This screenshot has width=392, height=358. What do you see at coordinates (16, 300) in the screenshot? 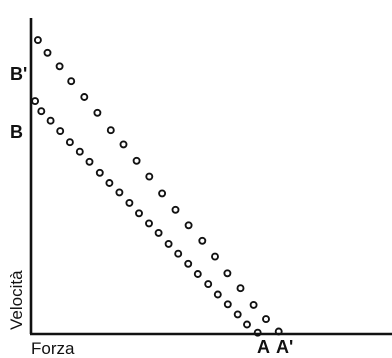
I see `y-axis-title: Velocità` at bounding box center [16, 300].